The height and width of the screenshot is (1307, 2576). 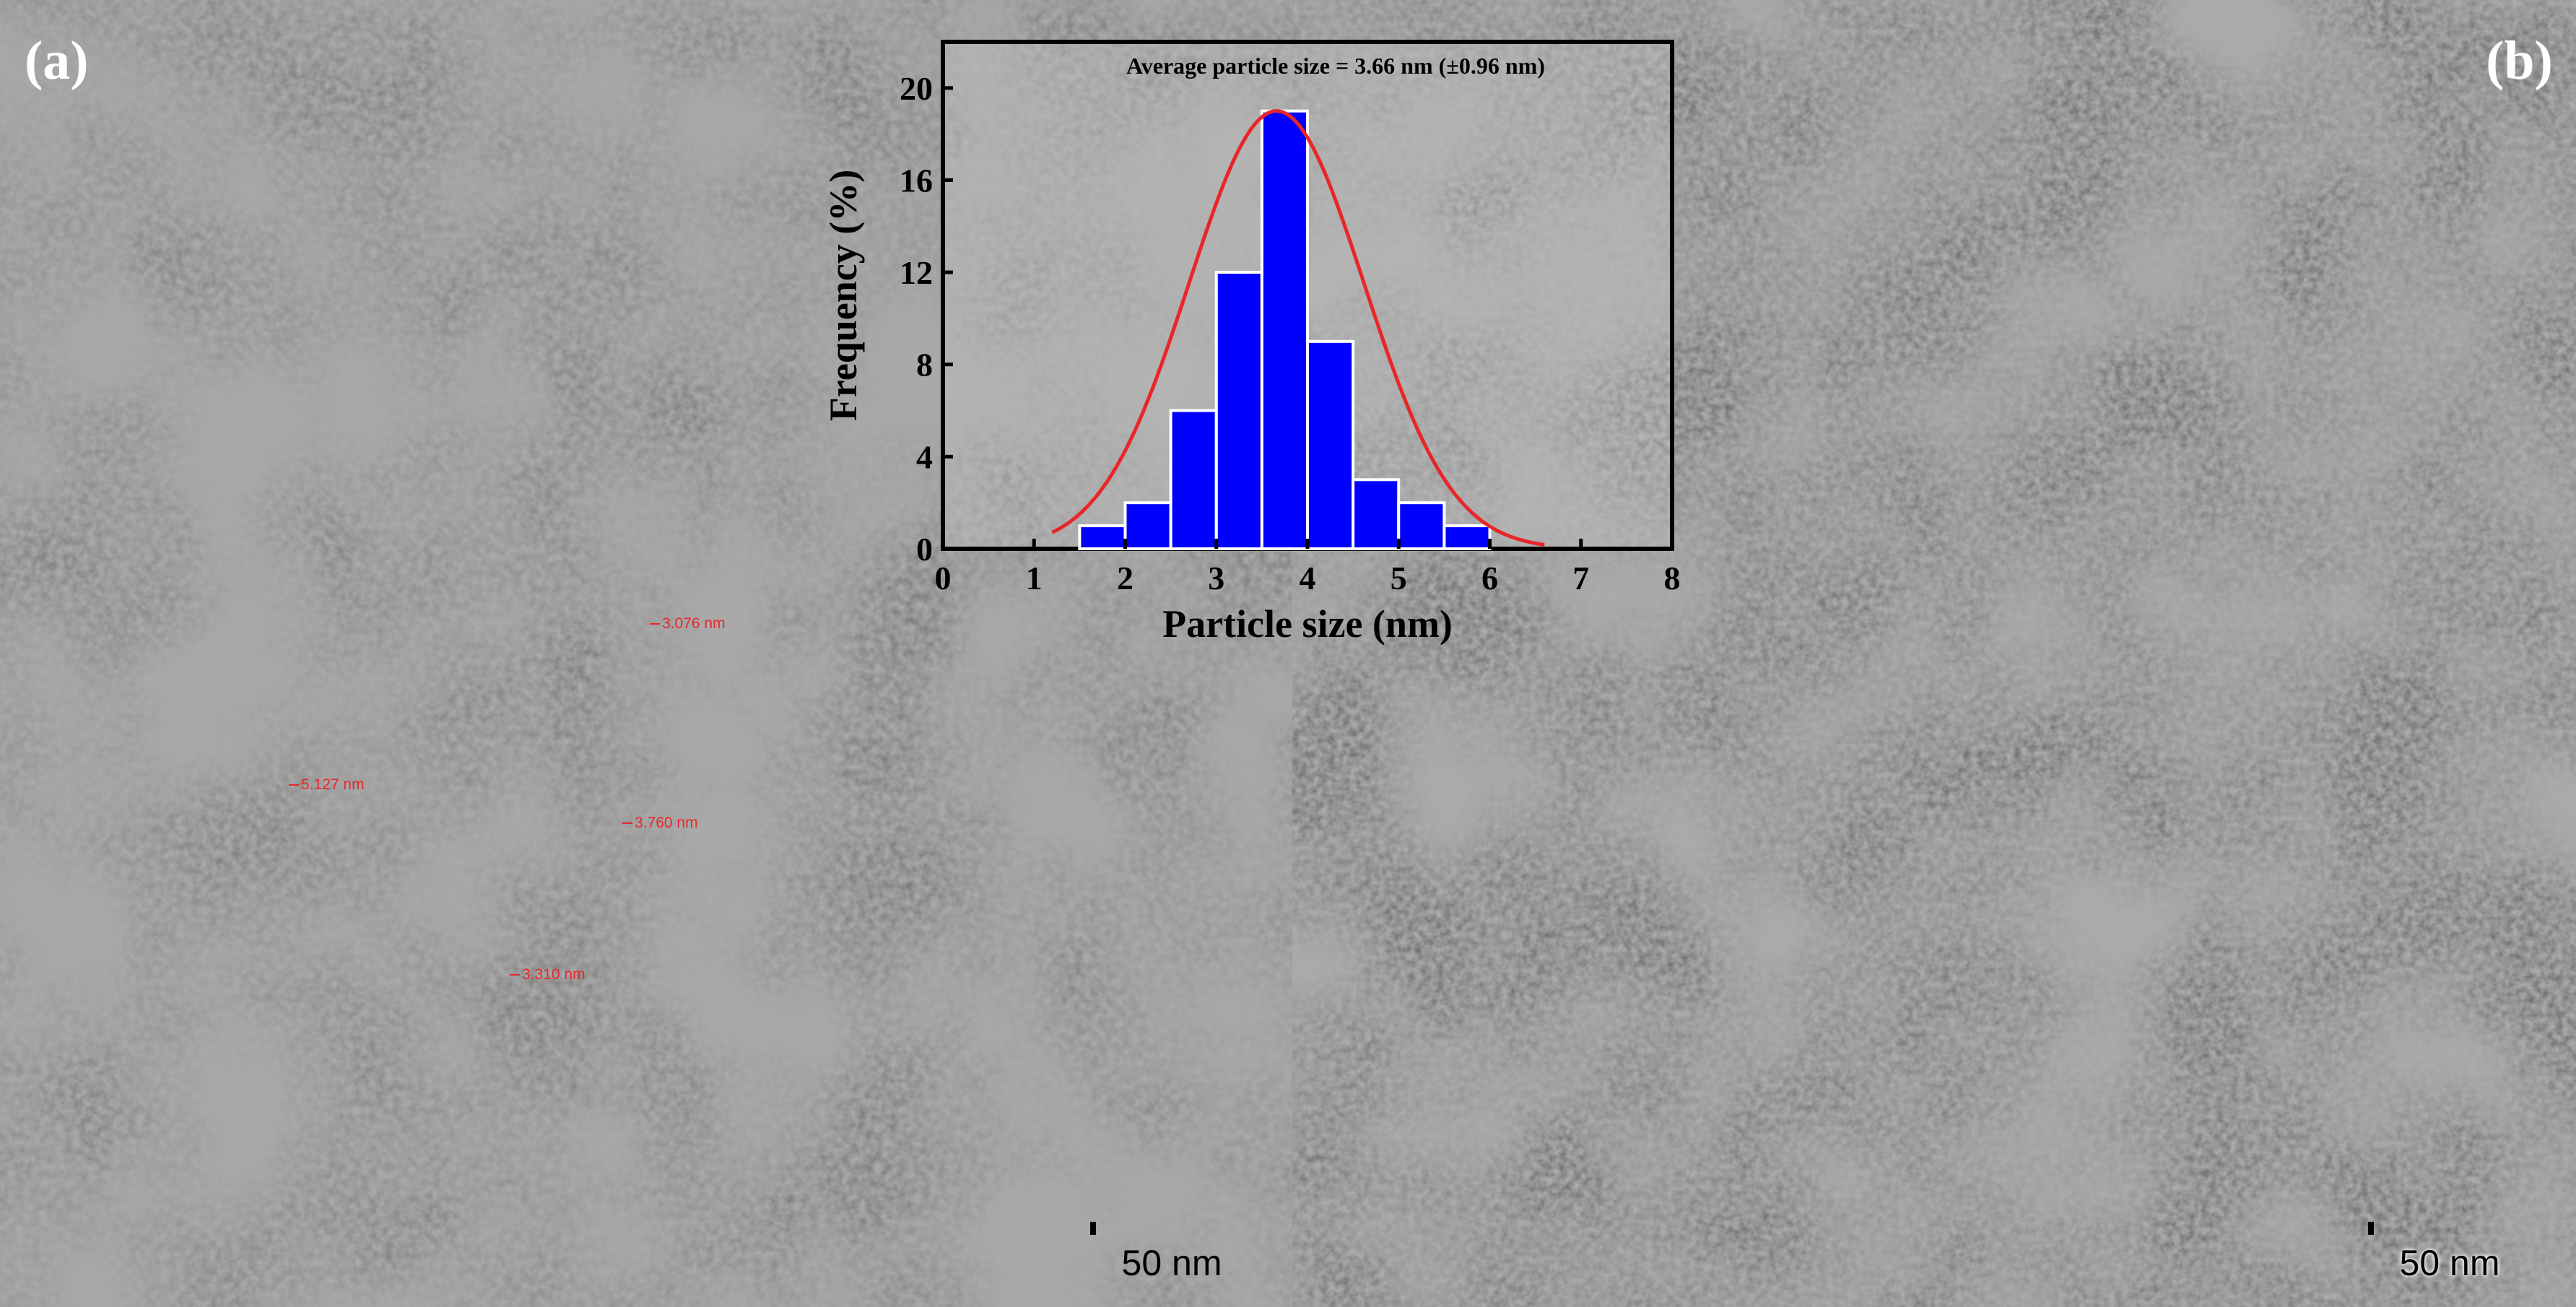 What do you see at coordinates (1672, 578) in the screenshot?
I see `x-tick-label: 8` at bounding box center [1672, 578].